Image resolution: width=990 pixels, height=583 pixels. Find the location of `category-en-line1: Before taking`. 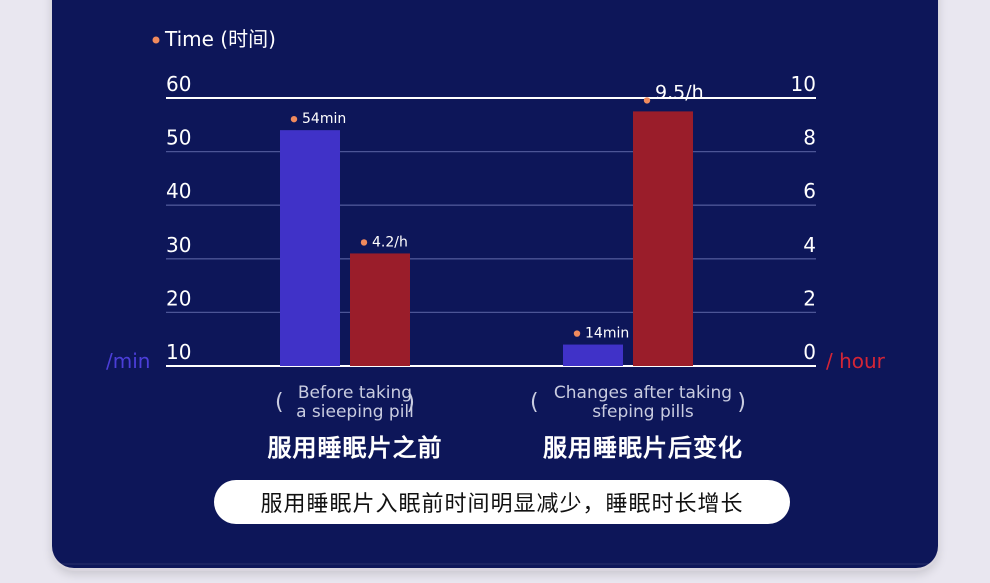

category-en-line1: Before taking is located at coordinates (355, 393).